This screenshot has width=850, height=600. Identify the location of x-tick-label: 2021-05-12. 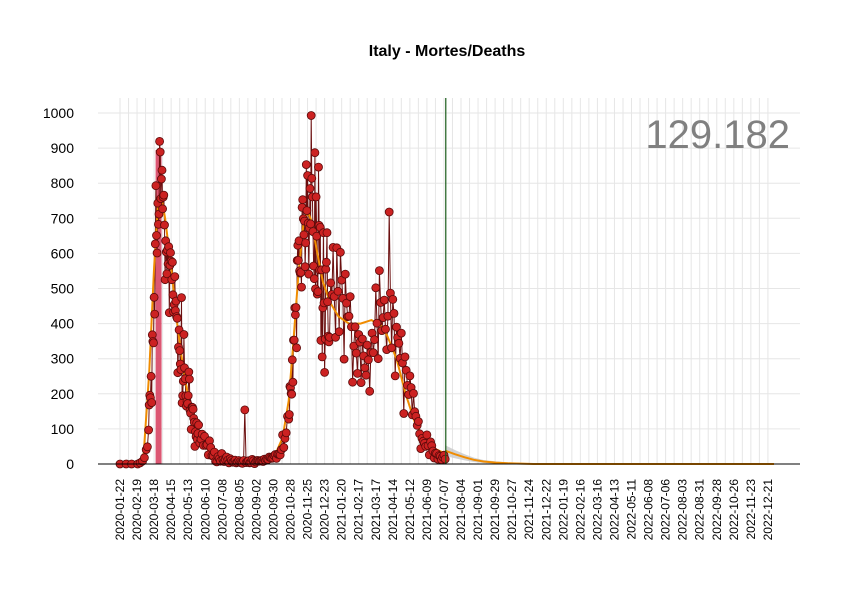
(410, 510).